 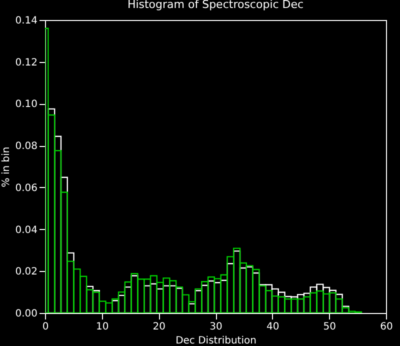 I want to click on x-tick-label: 20, so click(x=159, y=327).